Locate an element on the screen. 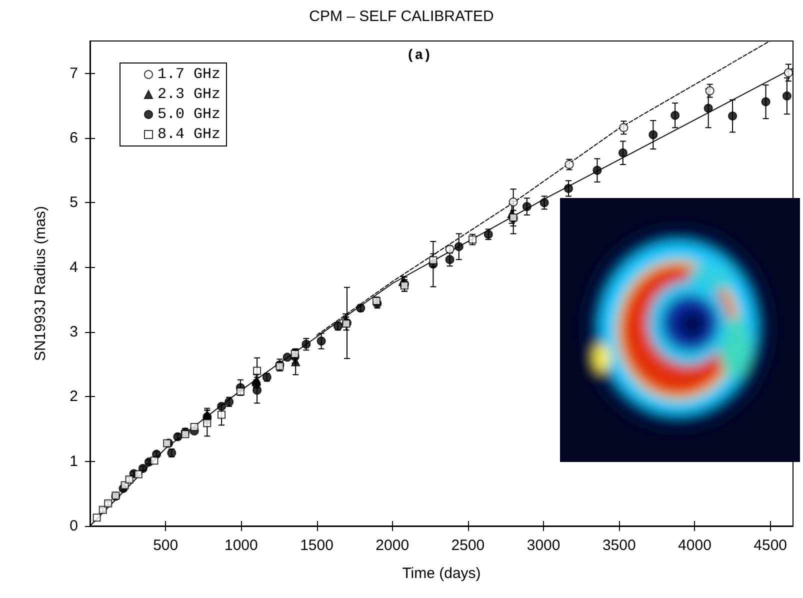 This screenshot has width=803, height=598. annotation: (a) is located at coordinates (419, 56).